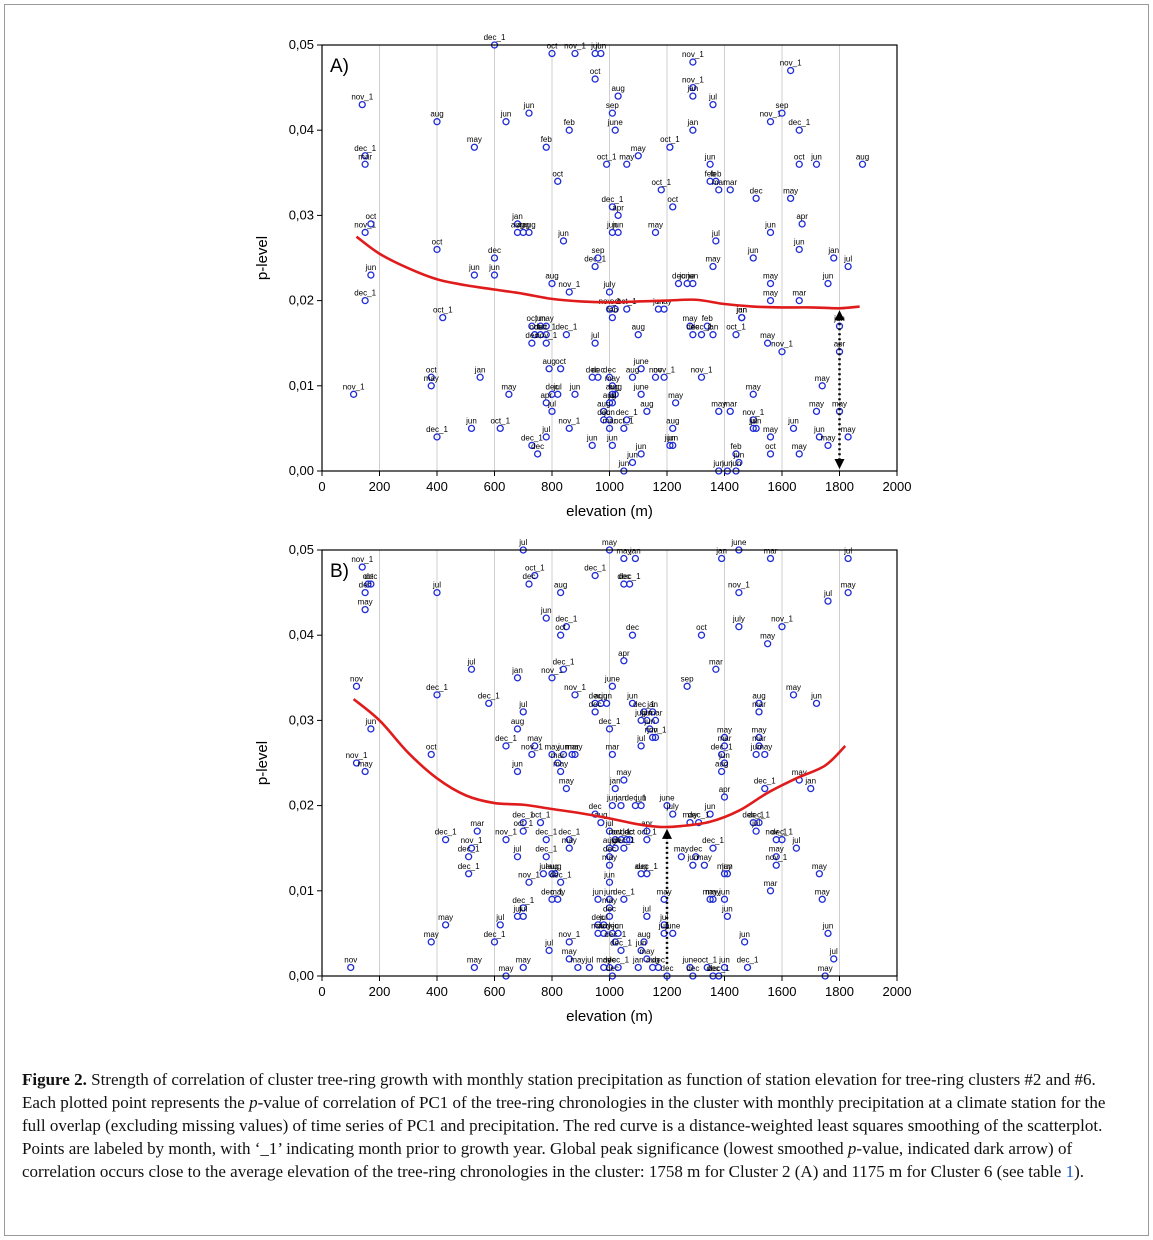 The width and height of the screenshot is (1153, 1240). What do you see at coordinates (603, 921) in the screenshot?
I see `data-point: jul` at bounding box center [603, 921].